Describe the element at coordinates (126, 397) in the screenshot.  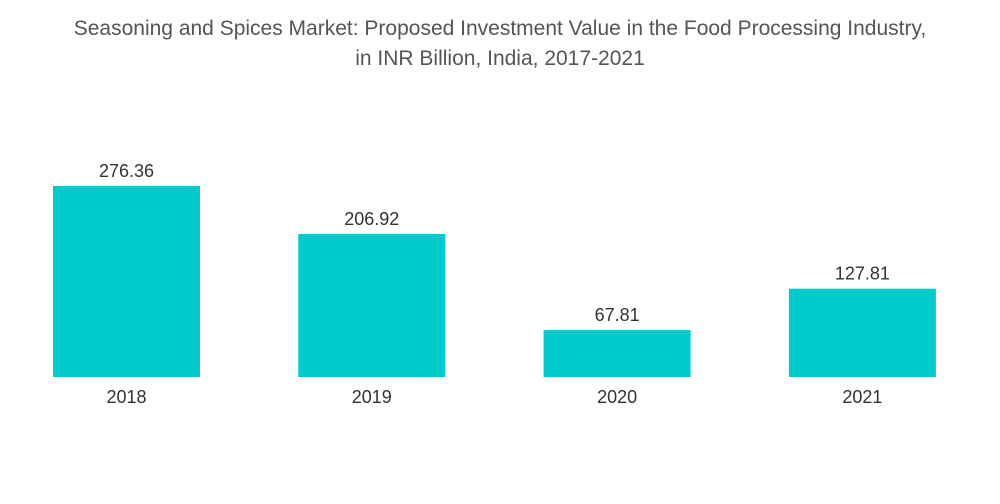
I see `x-tick-label-2018: 2018` at that location.